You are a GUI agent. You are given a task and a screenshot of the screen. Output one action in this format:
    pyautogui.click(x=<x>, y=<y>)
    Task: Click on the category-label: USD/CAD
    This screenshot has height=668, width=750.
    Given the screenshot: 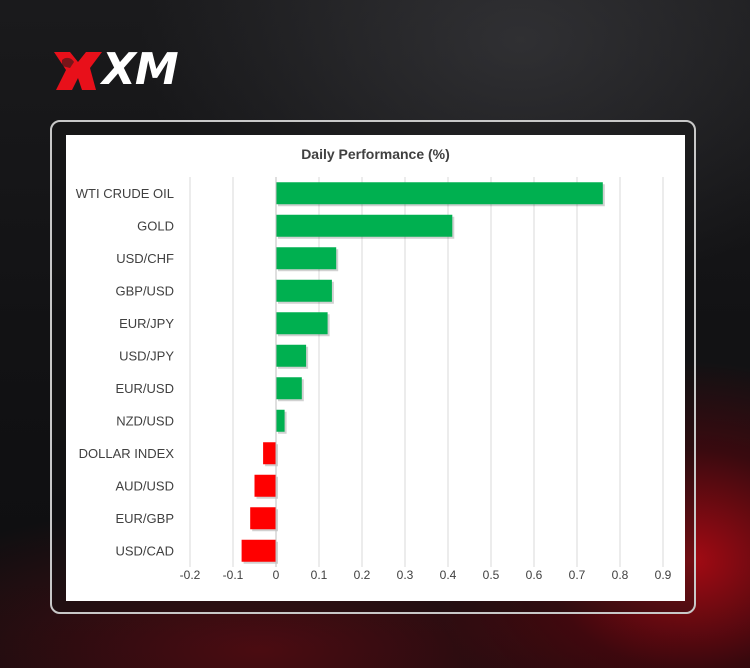 What is the action you would take?
    pyautogui.click(x=144, y=550)
    